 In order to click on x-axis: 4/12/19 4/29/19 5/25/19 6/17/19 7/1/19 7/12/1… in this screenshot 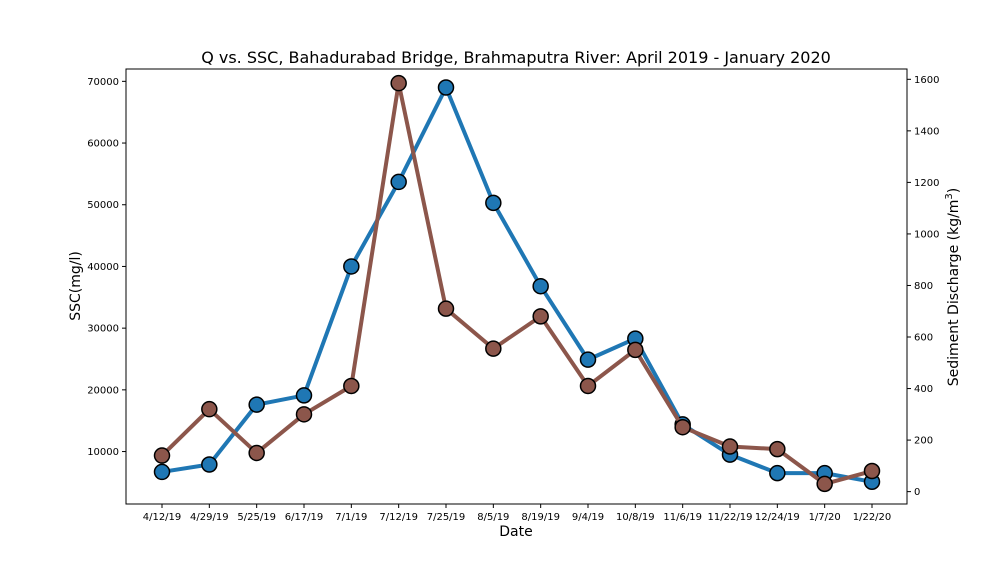, I will do `click(517, 513)`.